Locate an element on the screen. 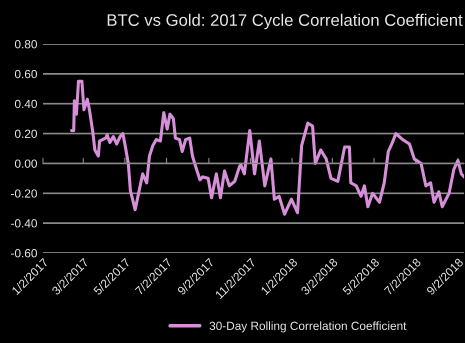 The image size is (465, 343). legend-label: 30-Day Rolling Correlation Coefficient is located at coordinates (308, 326).